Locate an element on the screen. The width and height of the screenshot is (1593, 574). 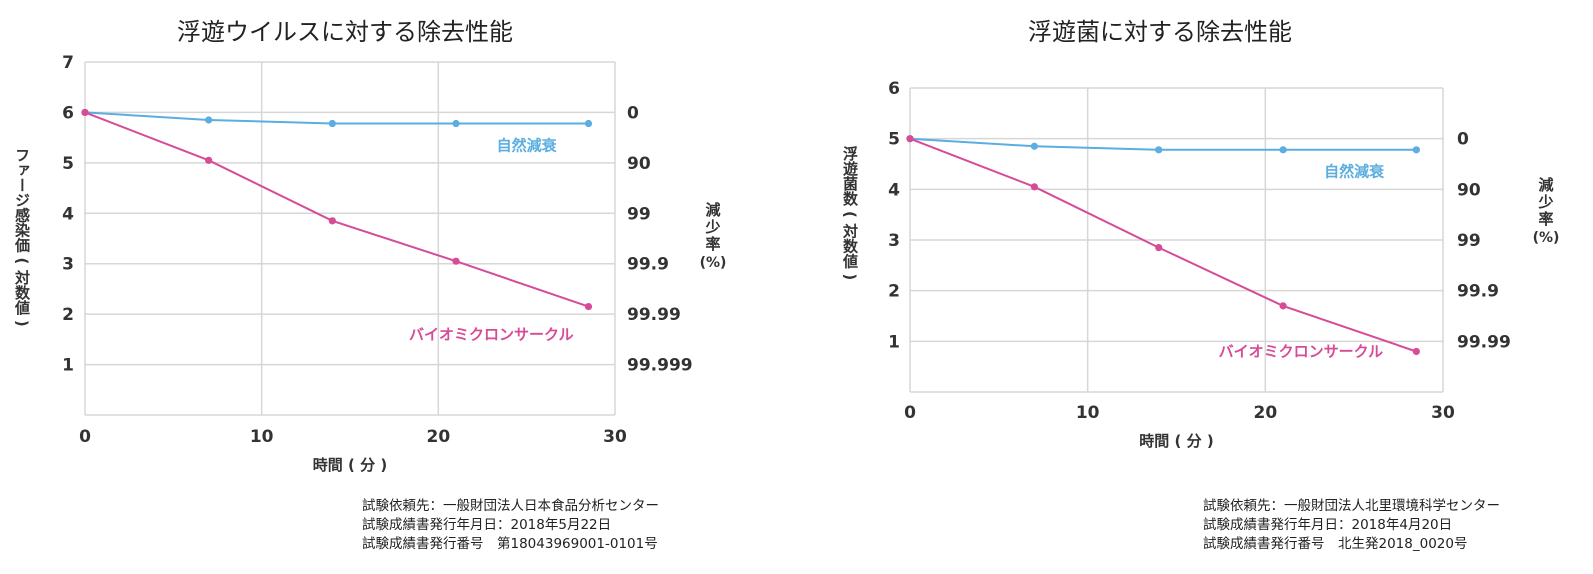
y-axis-label: 浮遊菌数 ( 対数値 ) is located at coordinates (850, 212).